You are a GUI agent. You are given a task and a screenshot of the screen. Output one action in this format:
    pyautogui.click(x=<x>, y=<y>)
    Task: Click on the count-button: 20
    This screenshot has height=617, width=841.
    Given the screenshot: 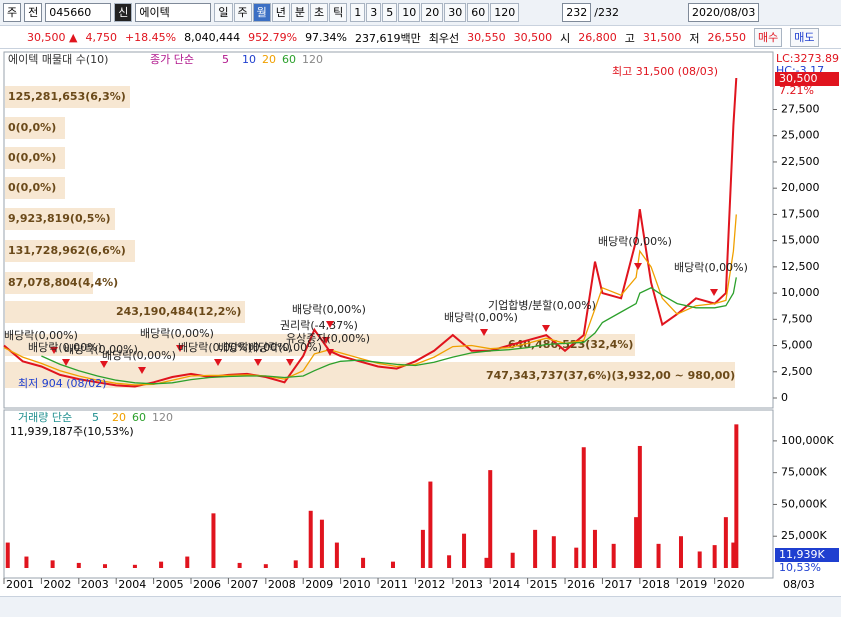 What is the action you would take?
    pyautogui.click(x=432, y=12)
    